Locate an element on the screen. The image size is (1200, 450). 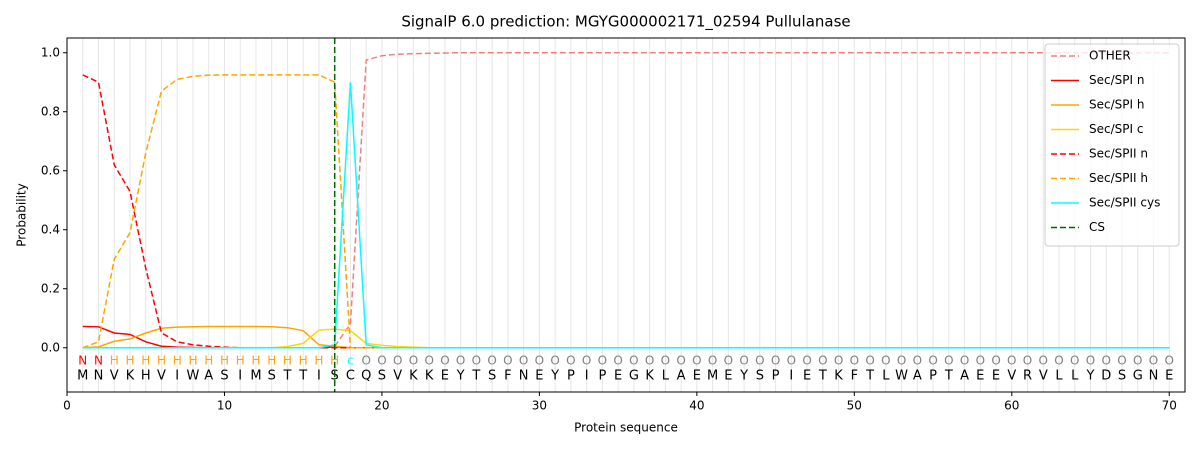
y-tick-label: 0.6 is located at coordinates (50, 170).